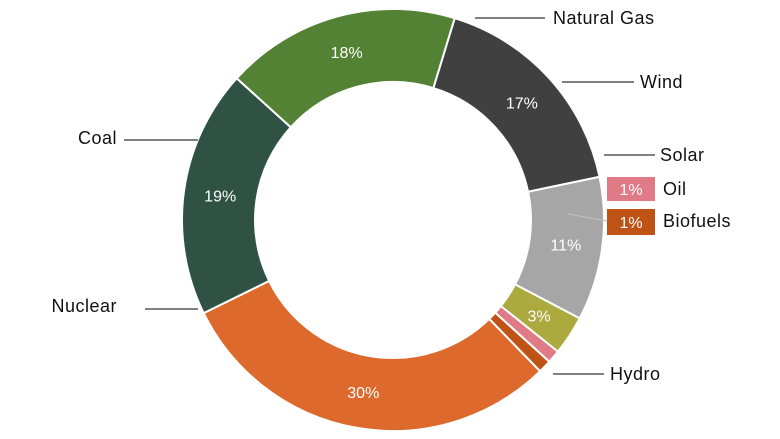 The image size is (780, 439). What do you see at coordinates (538, 317) in the screenshot?
I see `value-label-solar: 3%` at bounding box center [538, 317].